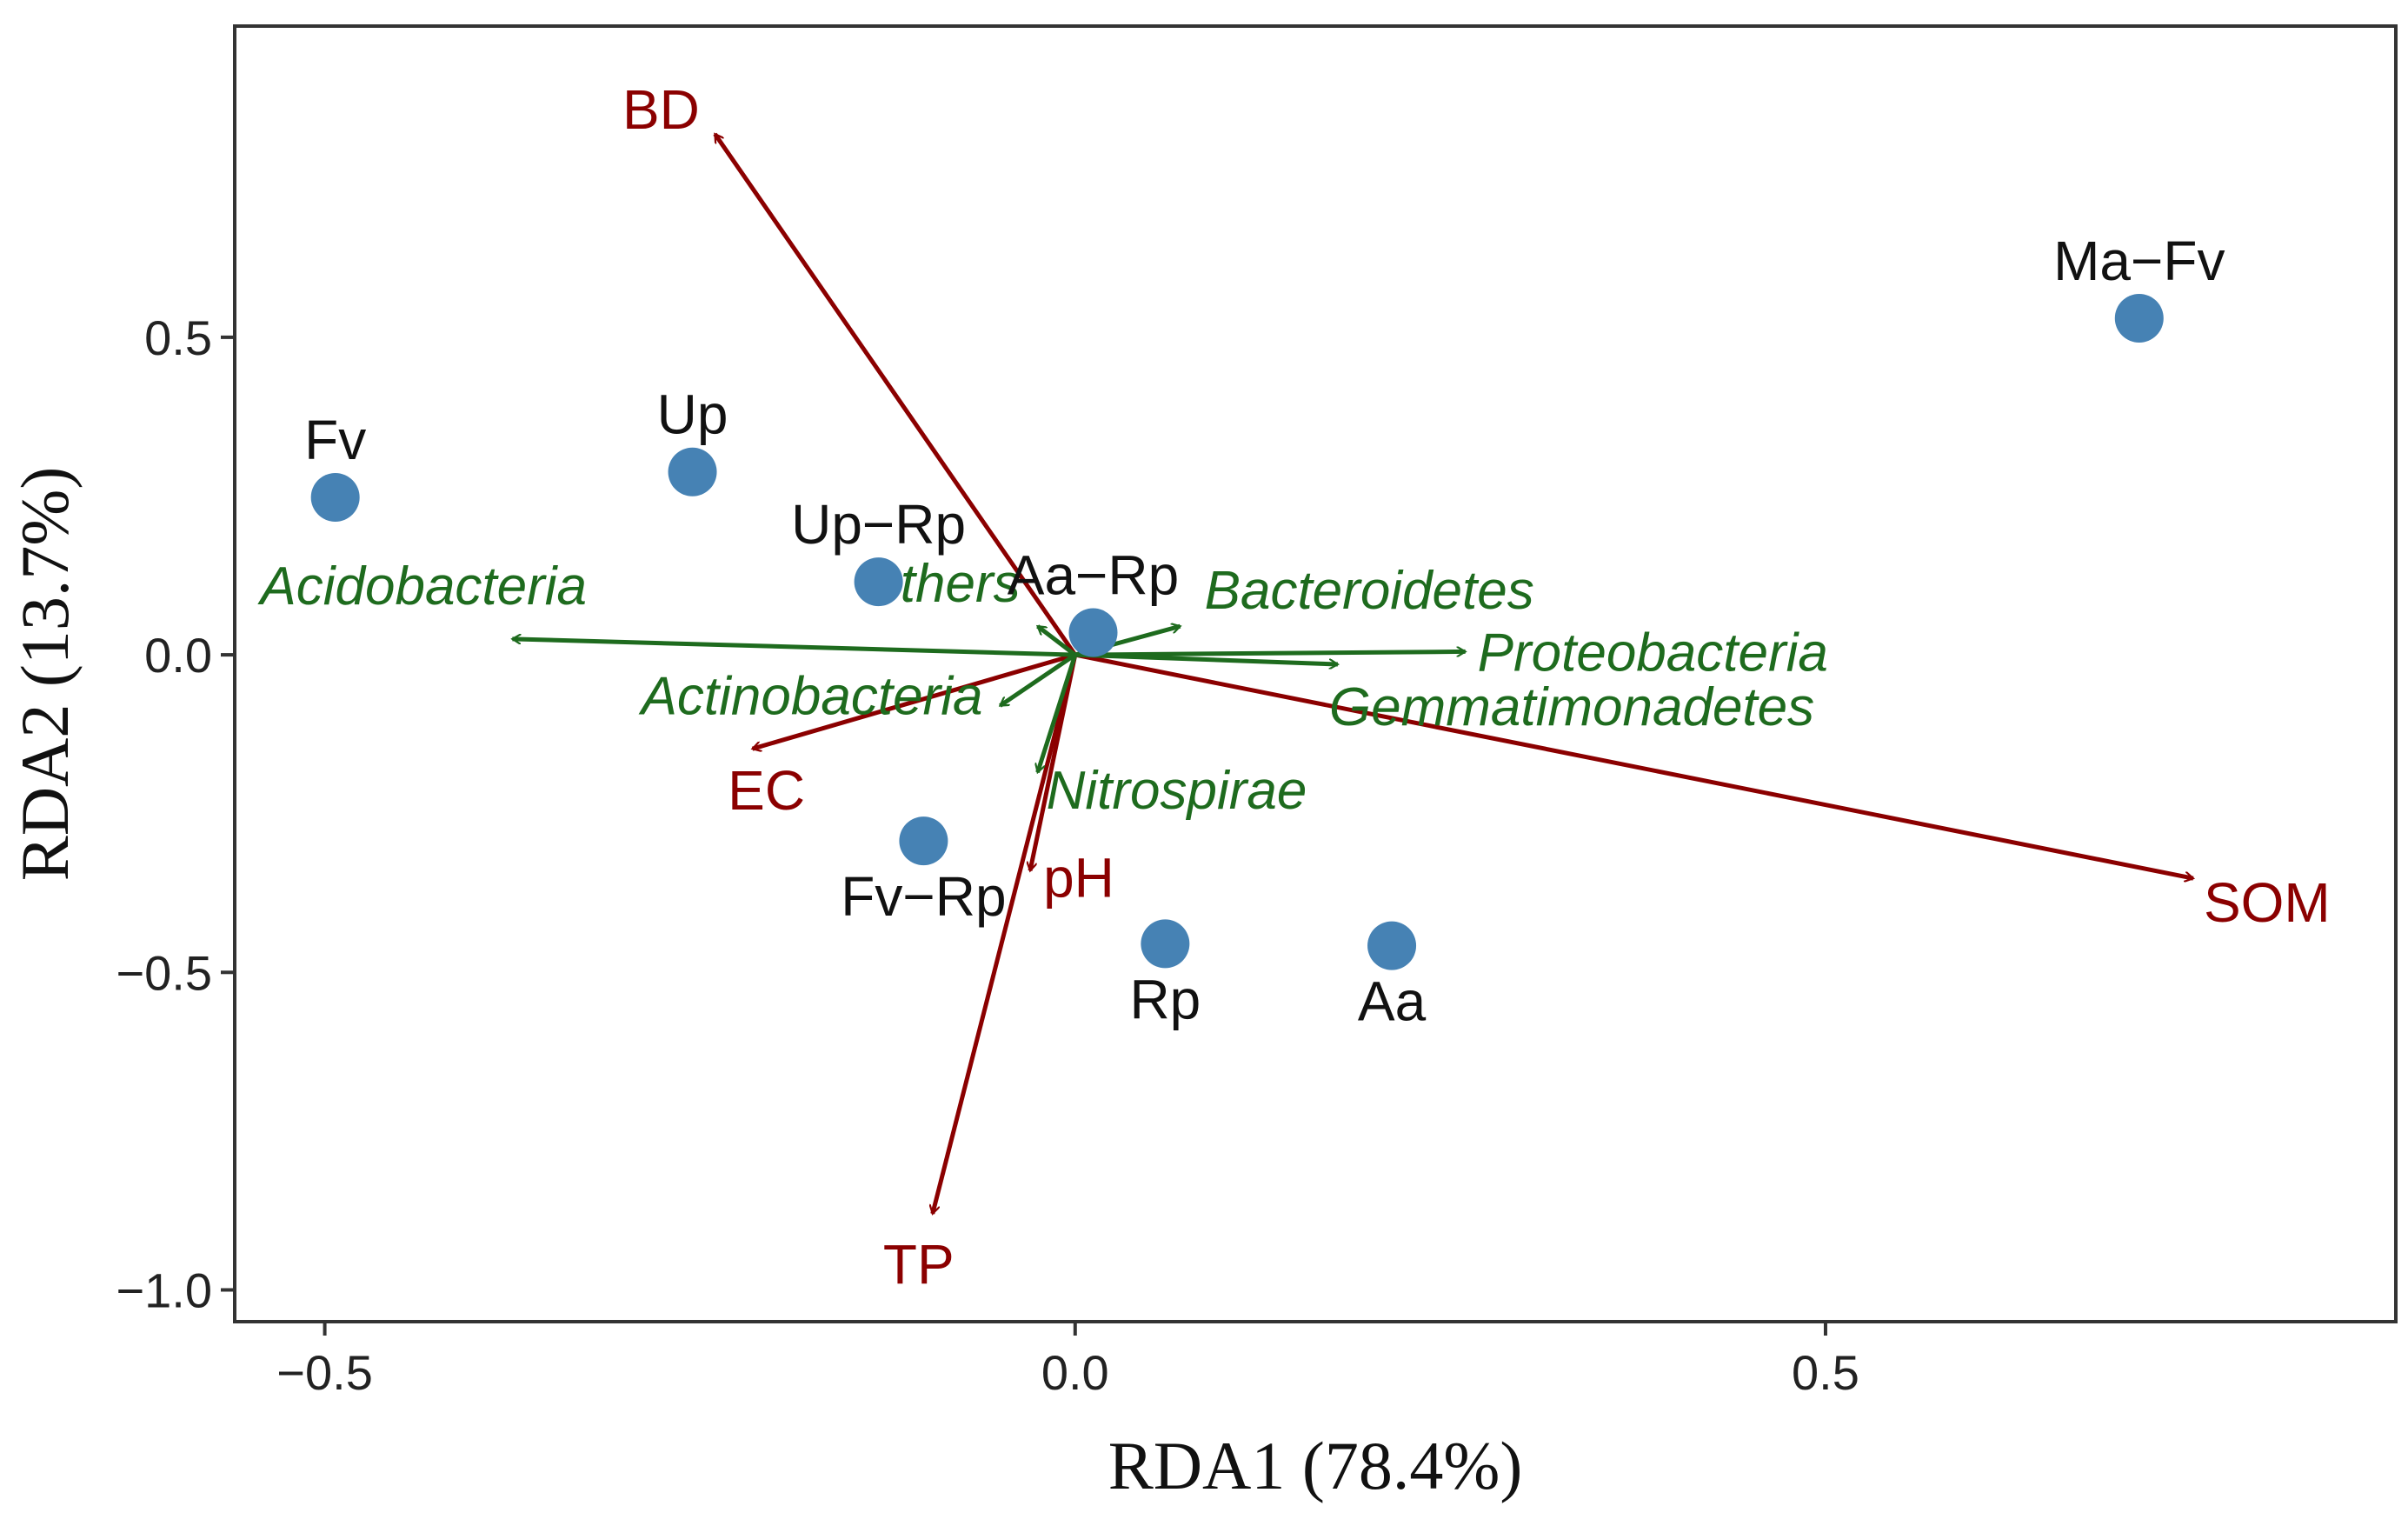 The height and width of the screenshot is (1526, 2408). What do you see at coordinates (923, 896) in the screenshot?
I see `site-label-fv-rp: Fv−Rp` at bounding box center [923, 896].